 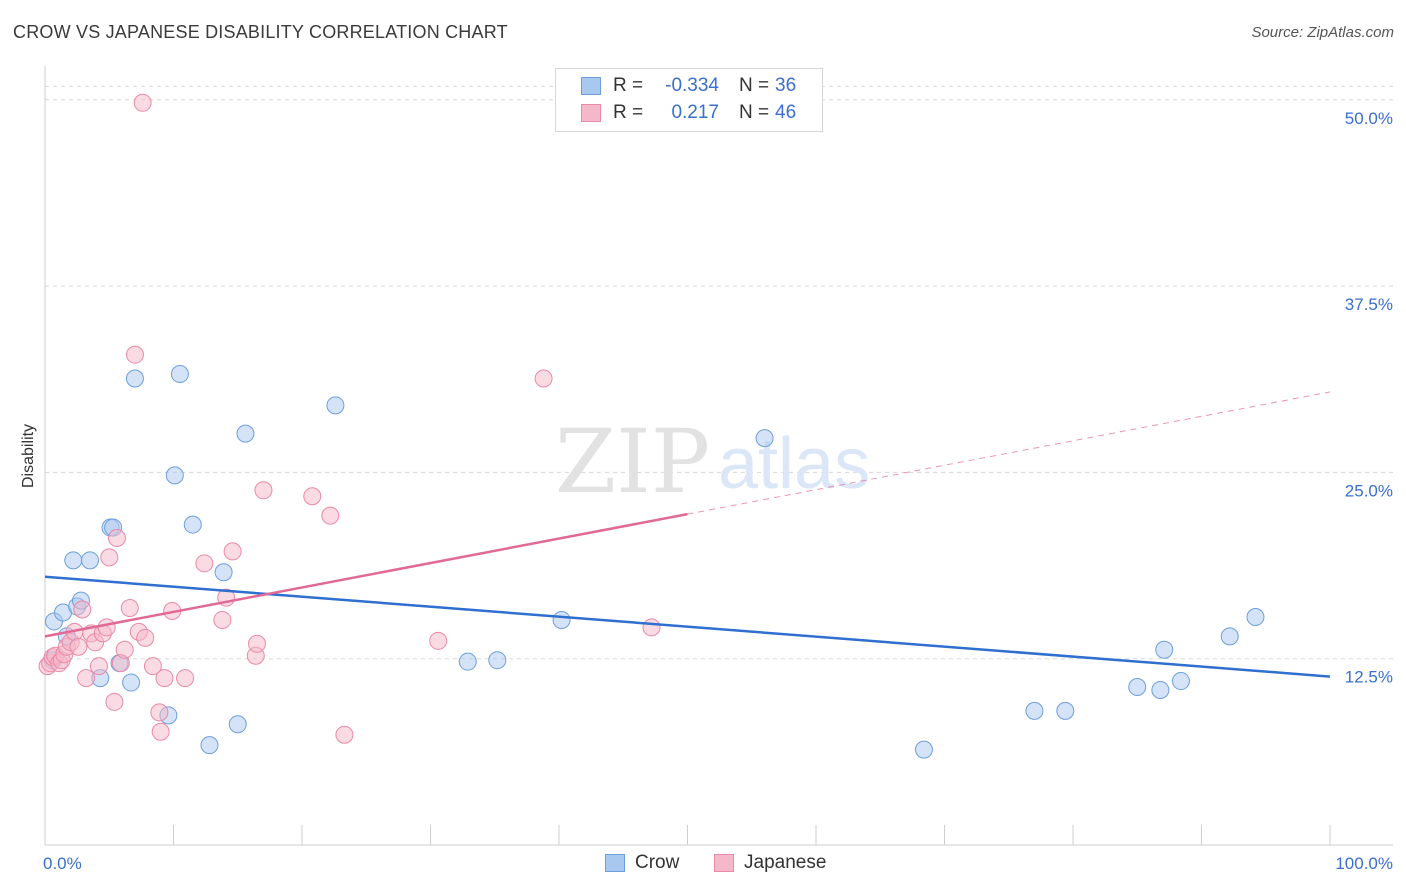 I want to click on y-tick-label: 25.0%, so click(x=1369, y=490).